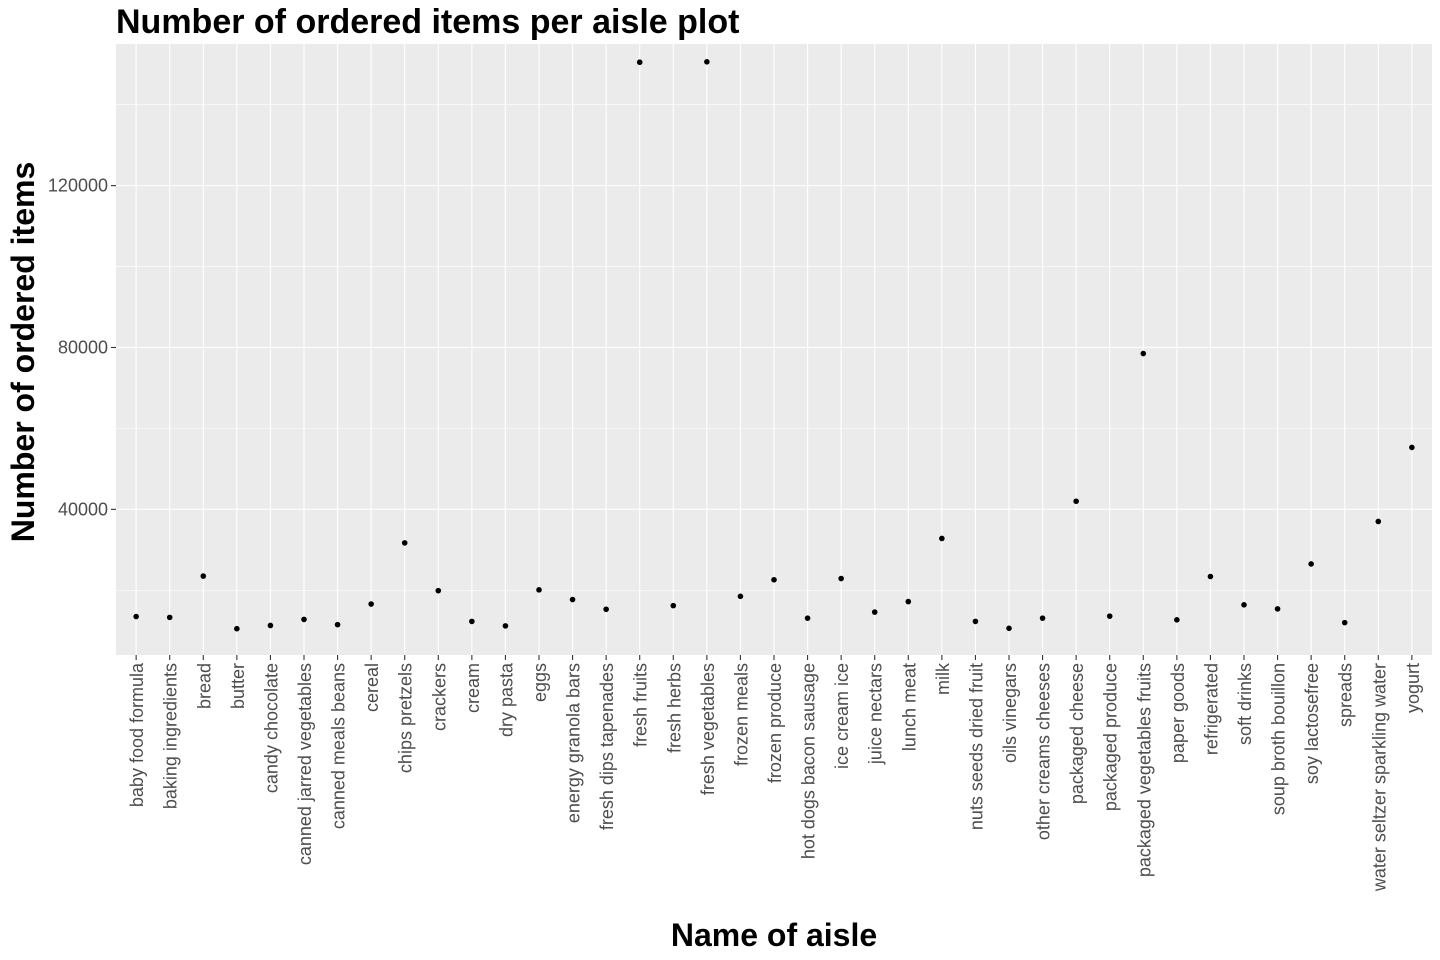  What do you see at coordinates (83, 509) in the screenshot?
I see `y-tick-label: 40000` at bounding box center [83, 509].